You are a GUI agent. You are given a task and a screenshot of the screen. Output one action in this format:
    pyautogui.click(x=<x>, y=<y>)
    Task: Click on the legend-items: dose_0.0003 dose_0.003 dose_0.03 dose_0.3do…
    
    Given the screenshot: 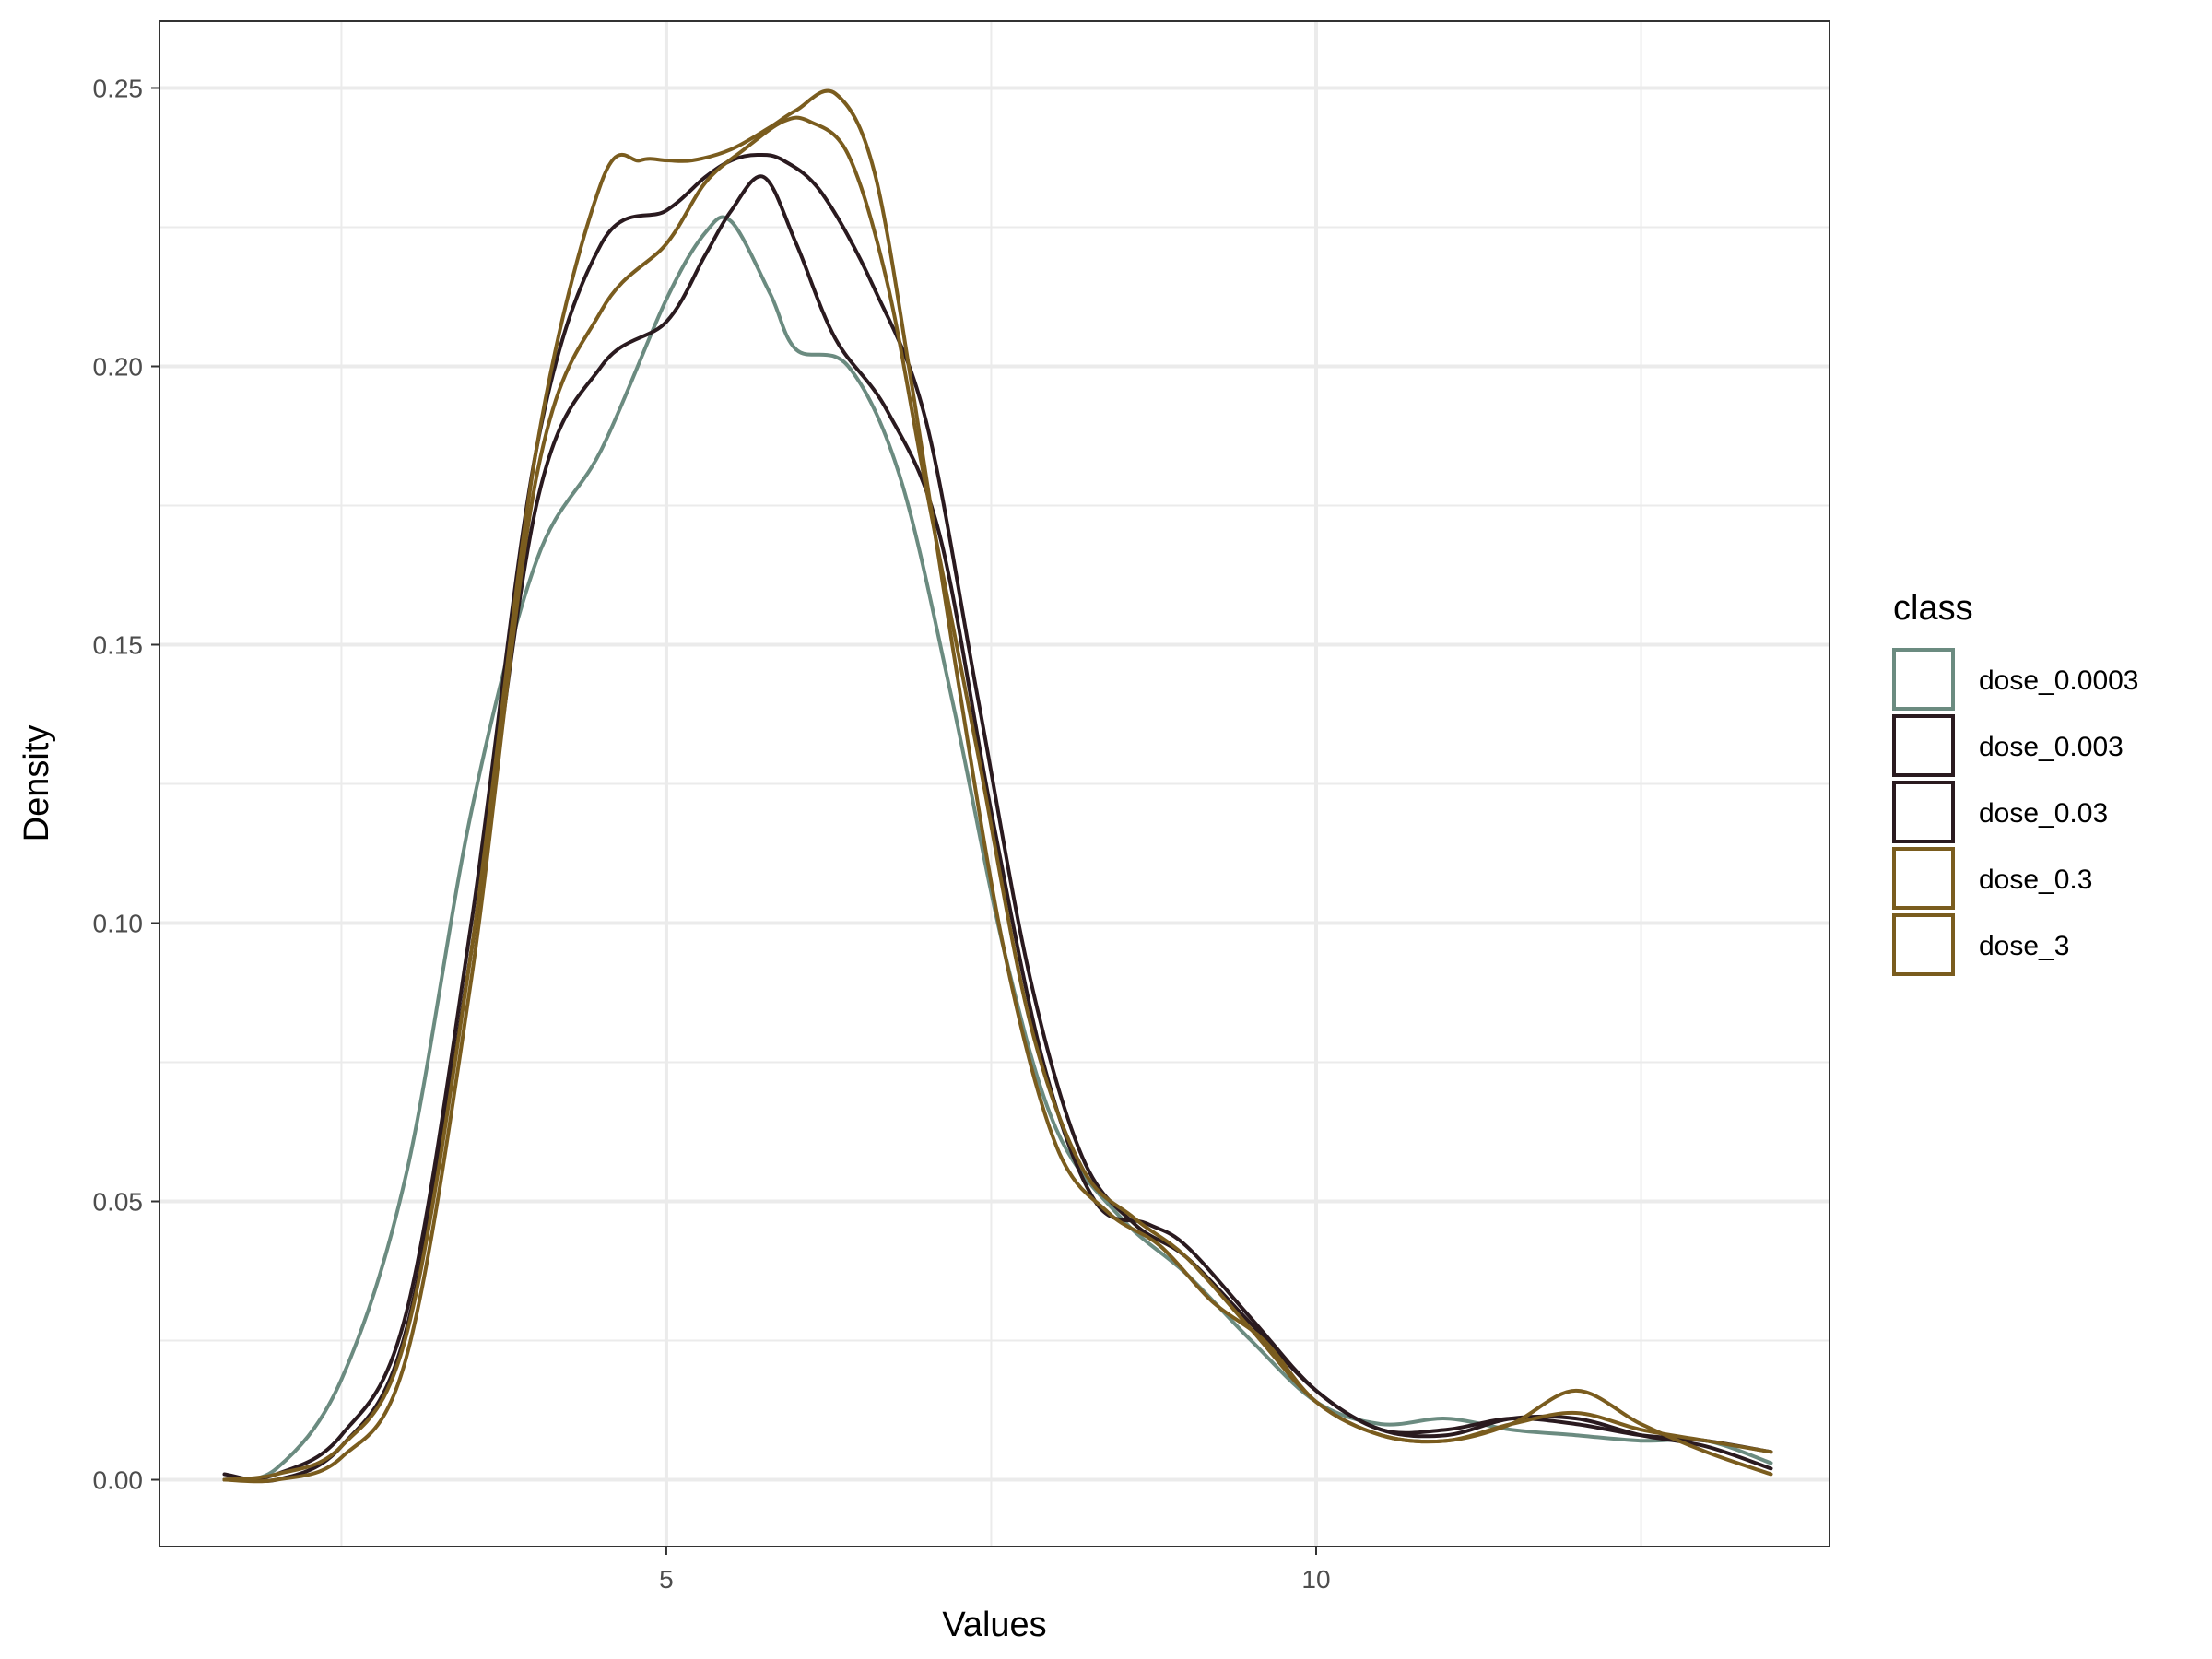 What is the action you would take?
    pyautogui.click(x=2015, y=812)
    